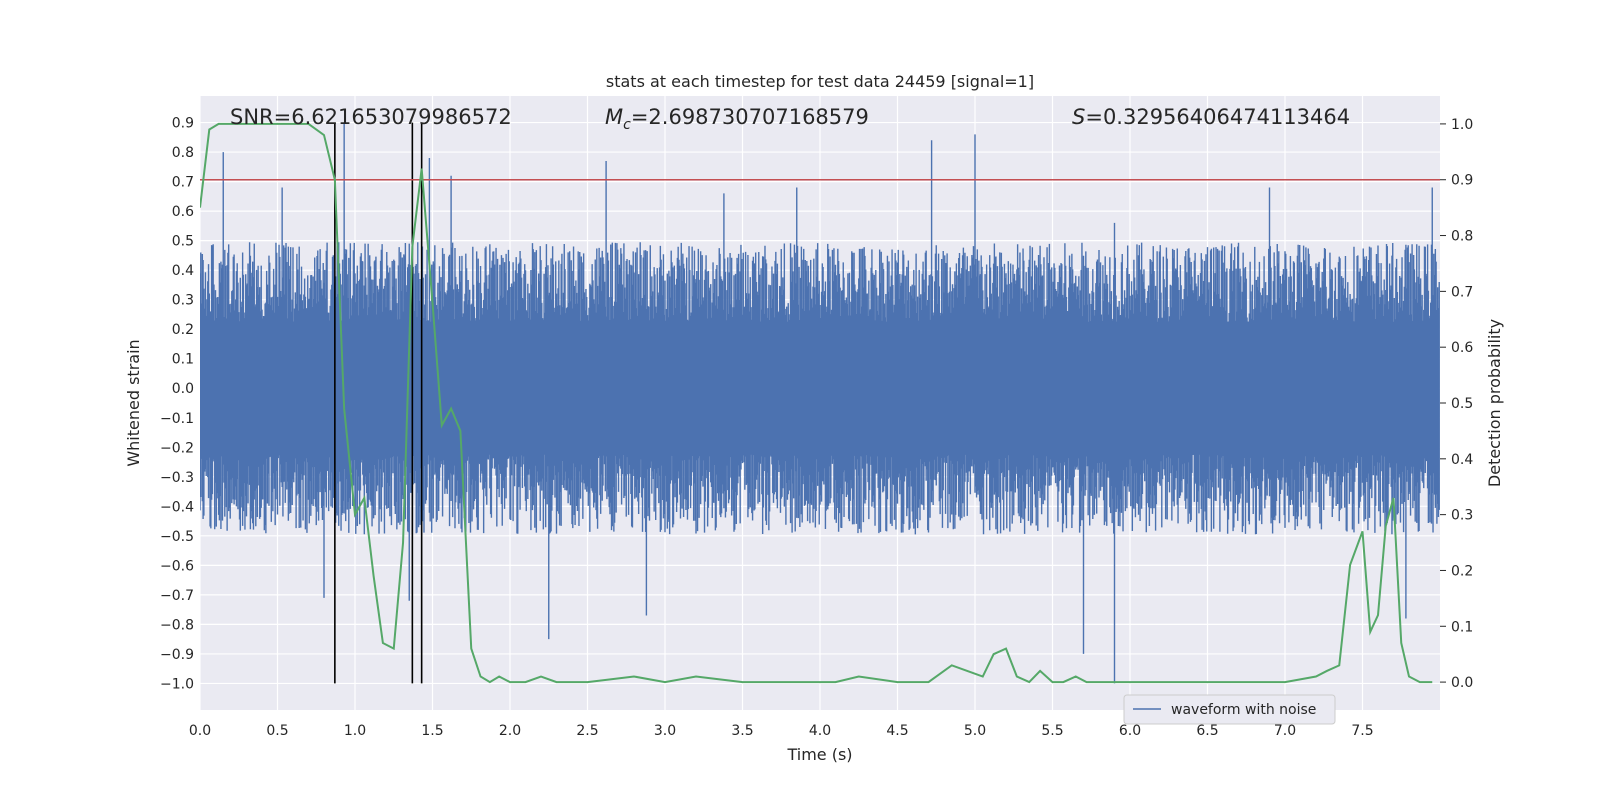 The height and width of the screenshot is (800, 1600). I want to click on y-tick-label-right: 0.6, so click(1462, 348).